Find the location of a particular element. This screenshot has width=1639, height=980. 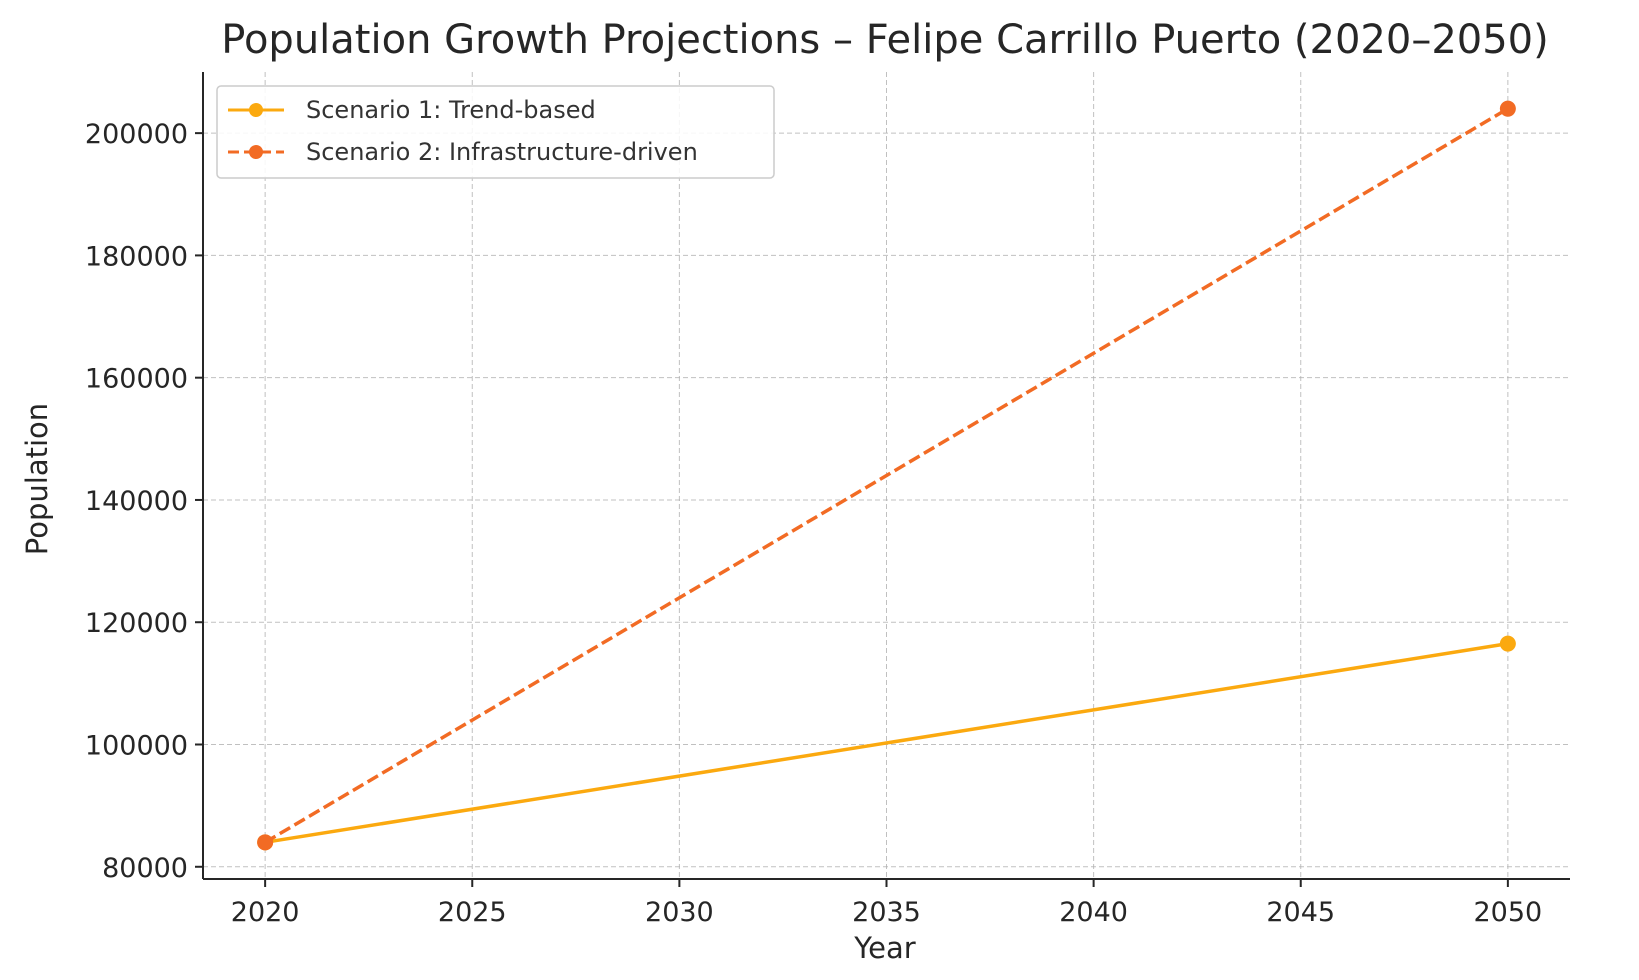

data-point-scenario-2-2050 is located at coordinates (1507, 108).